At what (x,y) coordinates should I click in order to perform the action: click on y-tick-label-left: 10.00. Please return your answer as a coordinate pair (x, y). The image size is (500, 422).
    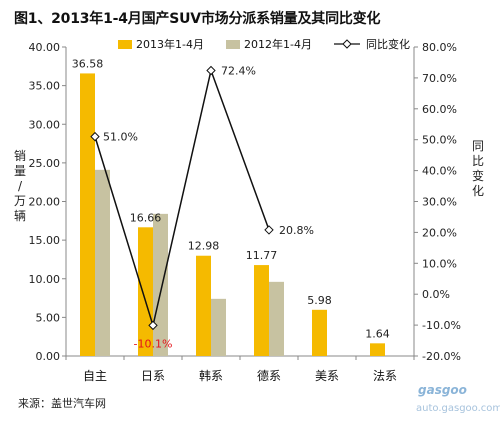
    Looking at the image, I should click on (45, 279).